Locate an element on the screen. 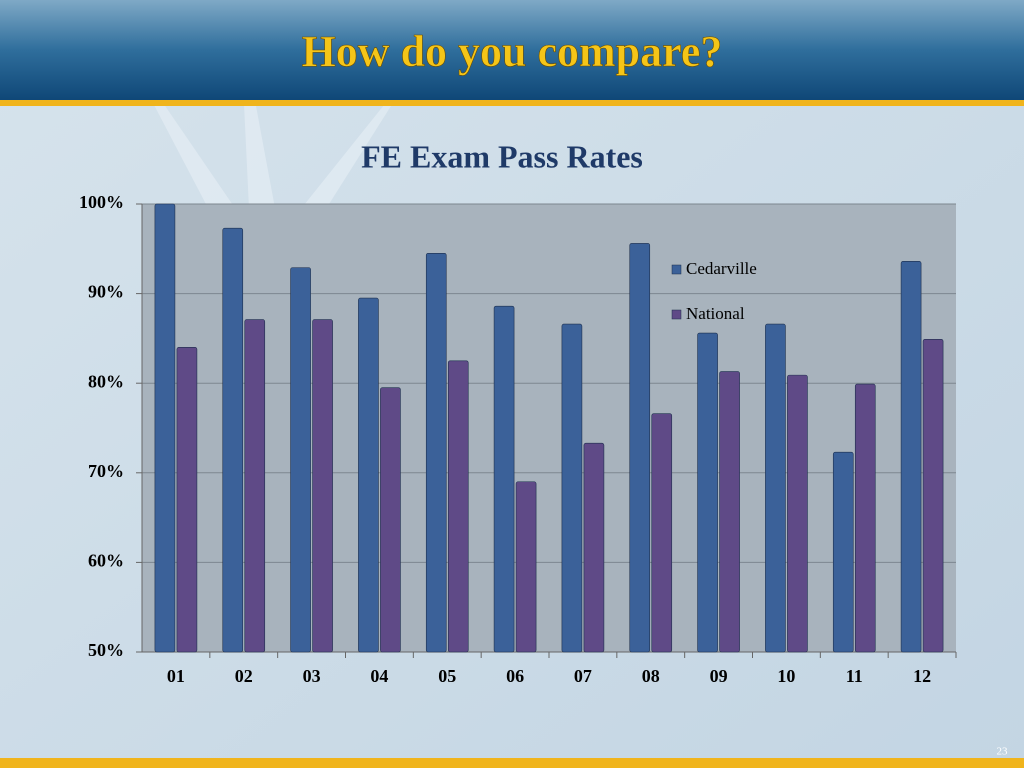  x-tick-label: 01 is located at coordinates (176, 676).